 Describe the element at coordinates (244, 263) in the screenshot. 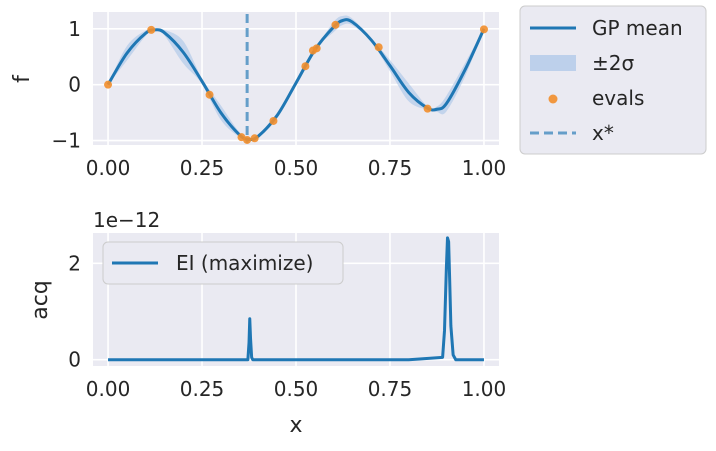

I see `legend-ei-label: EI (maximize)` at that location.